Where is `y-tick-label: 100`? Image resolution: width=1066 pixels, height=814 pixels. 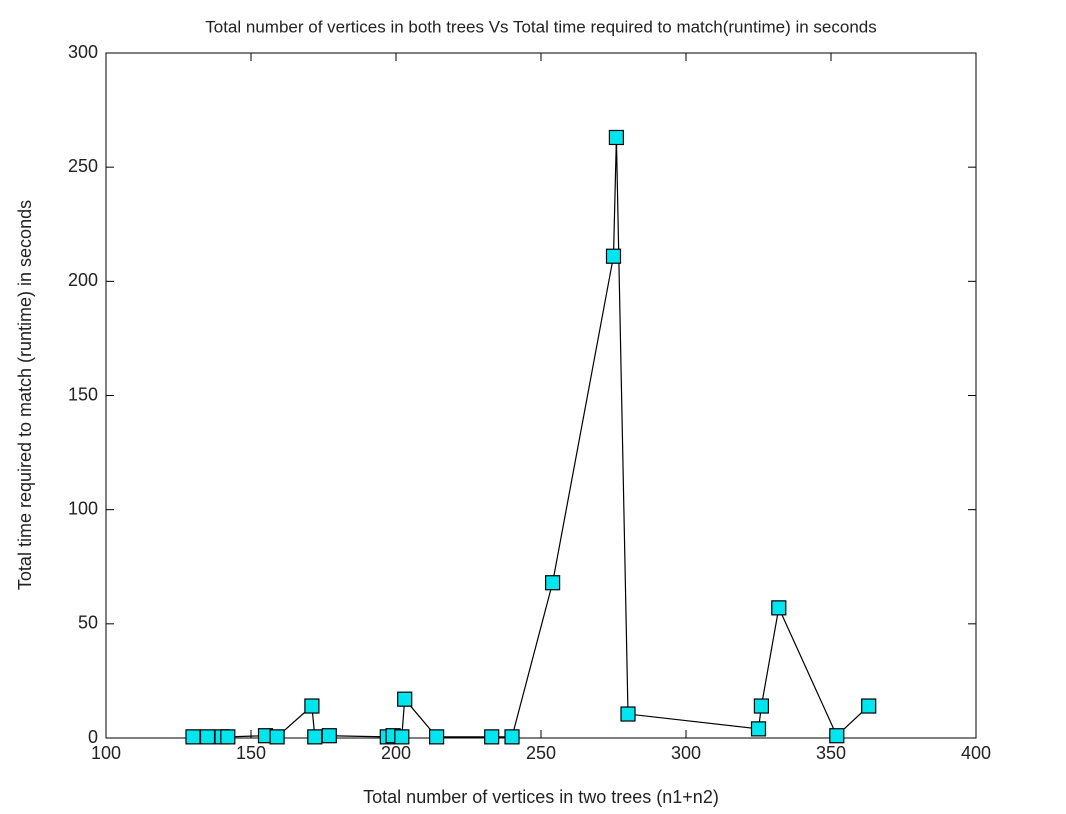 y-tick-label: 100 is located at coordinates (83, 508).